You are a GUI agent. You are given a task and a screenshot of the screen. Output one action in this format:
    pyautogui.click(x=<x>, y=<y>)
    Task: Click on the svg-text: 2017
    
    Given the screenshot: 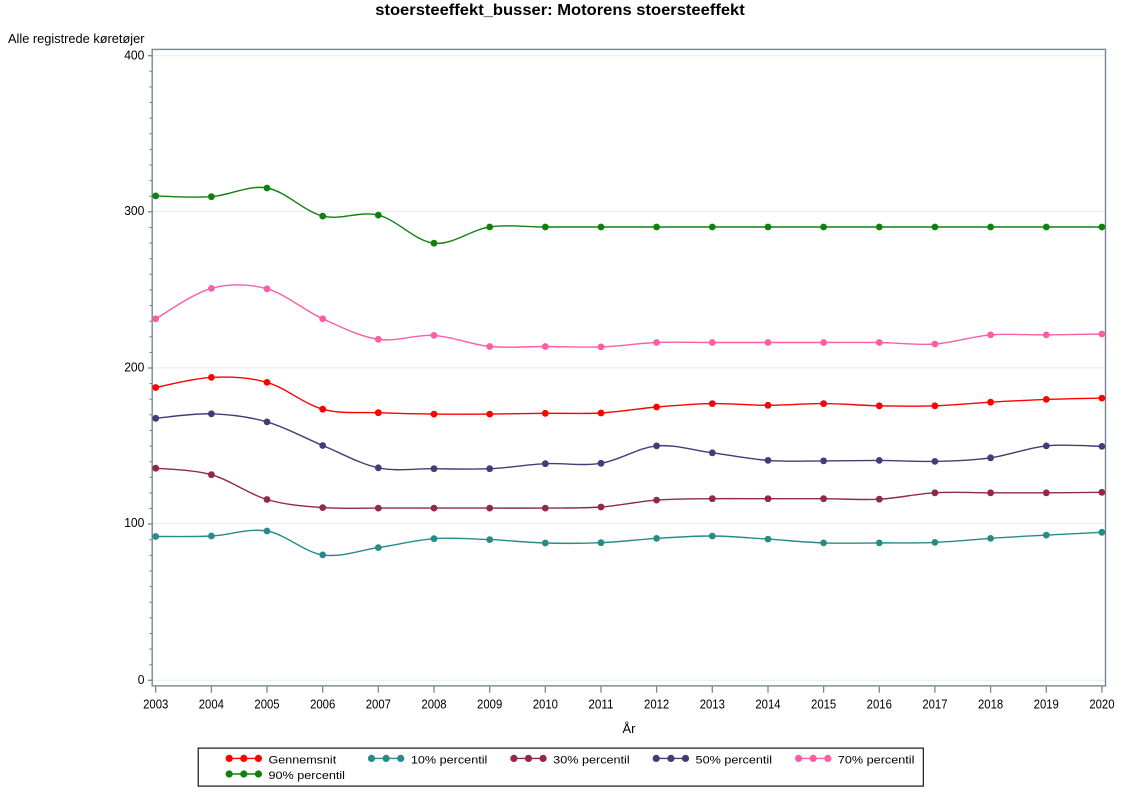 What is the action you would take?
    pyautogui.click(x=934, y=703)
    